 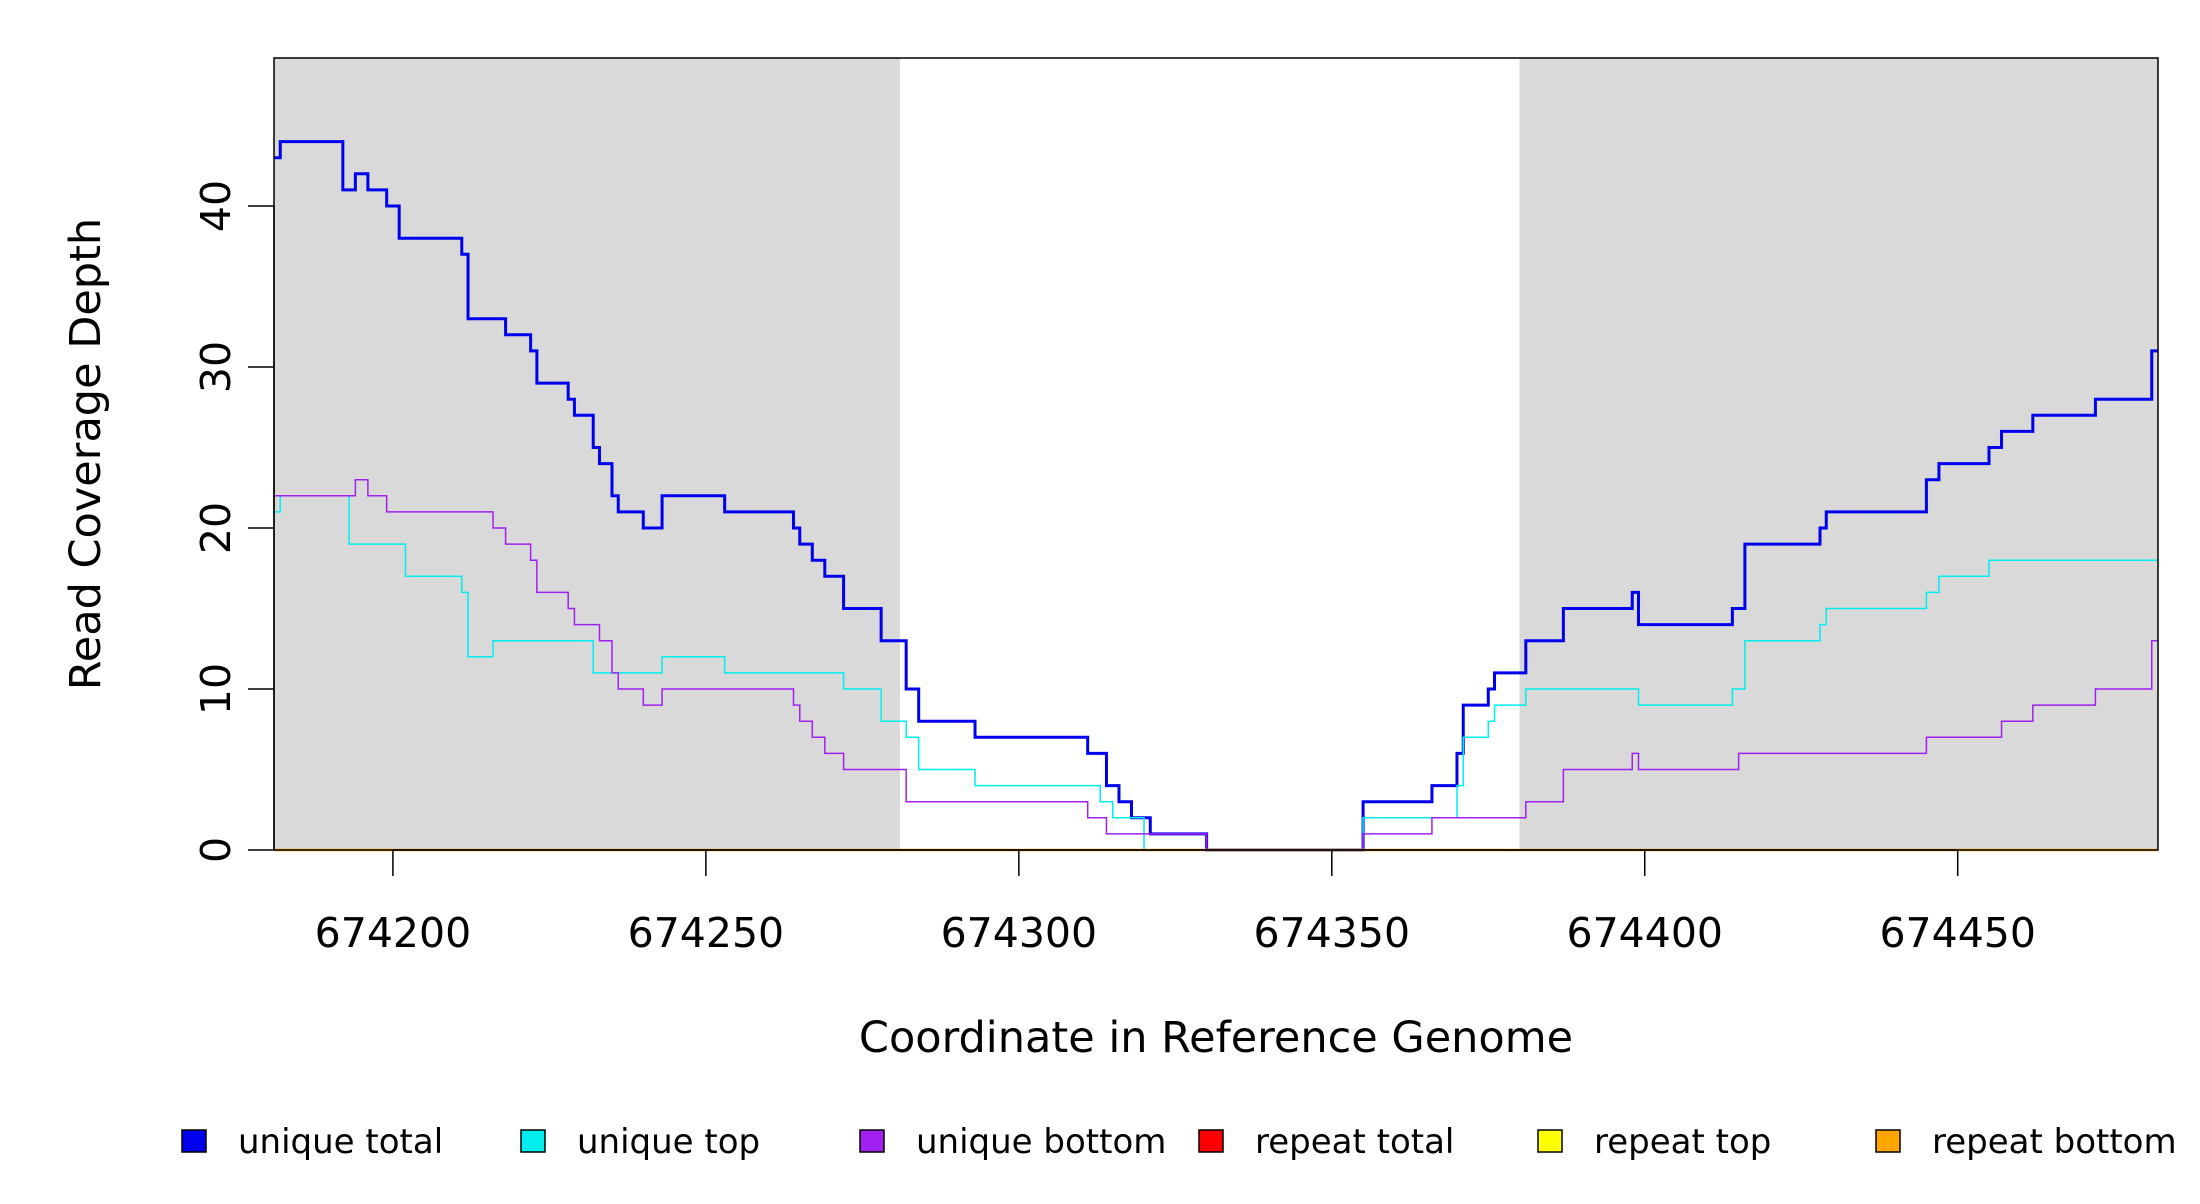 I want to click on legend-item: repeat top, so click(x=1654, y=1142).